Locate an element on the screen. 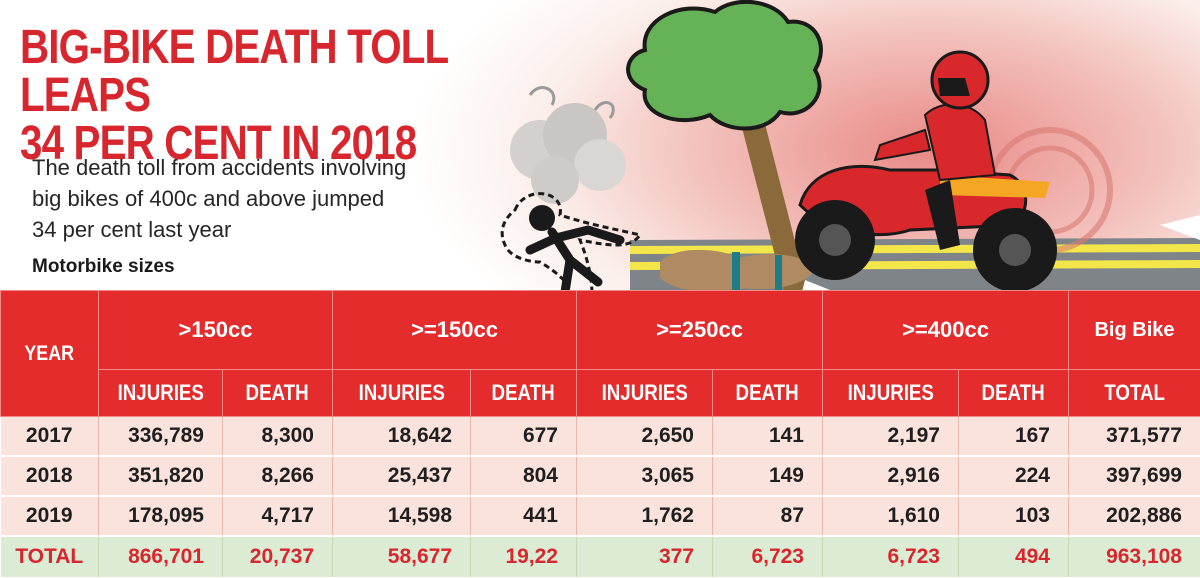 This screenshot has height=578, width=1200. table-cell: 141 is located at coordinates (767, 436).